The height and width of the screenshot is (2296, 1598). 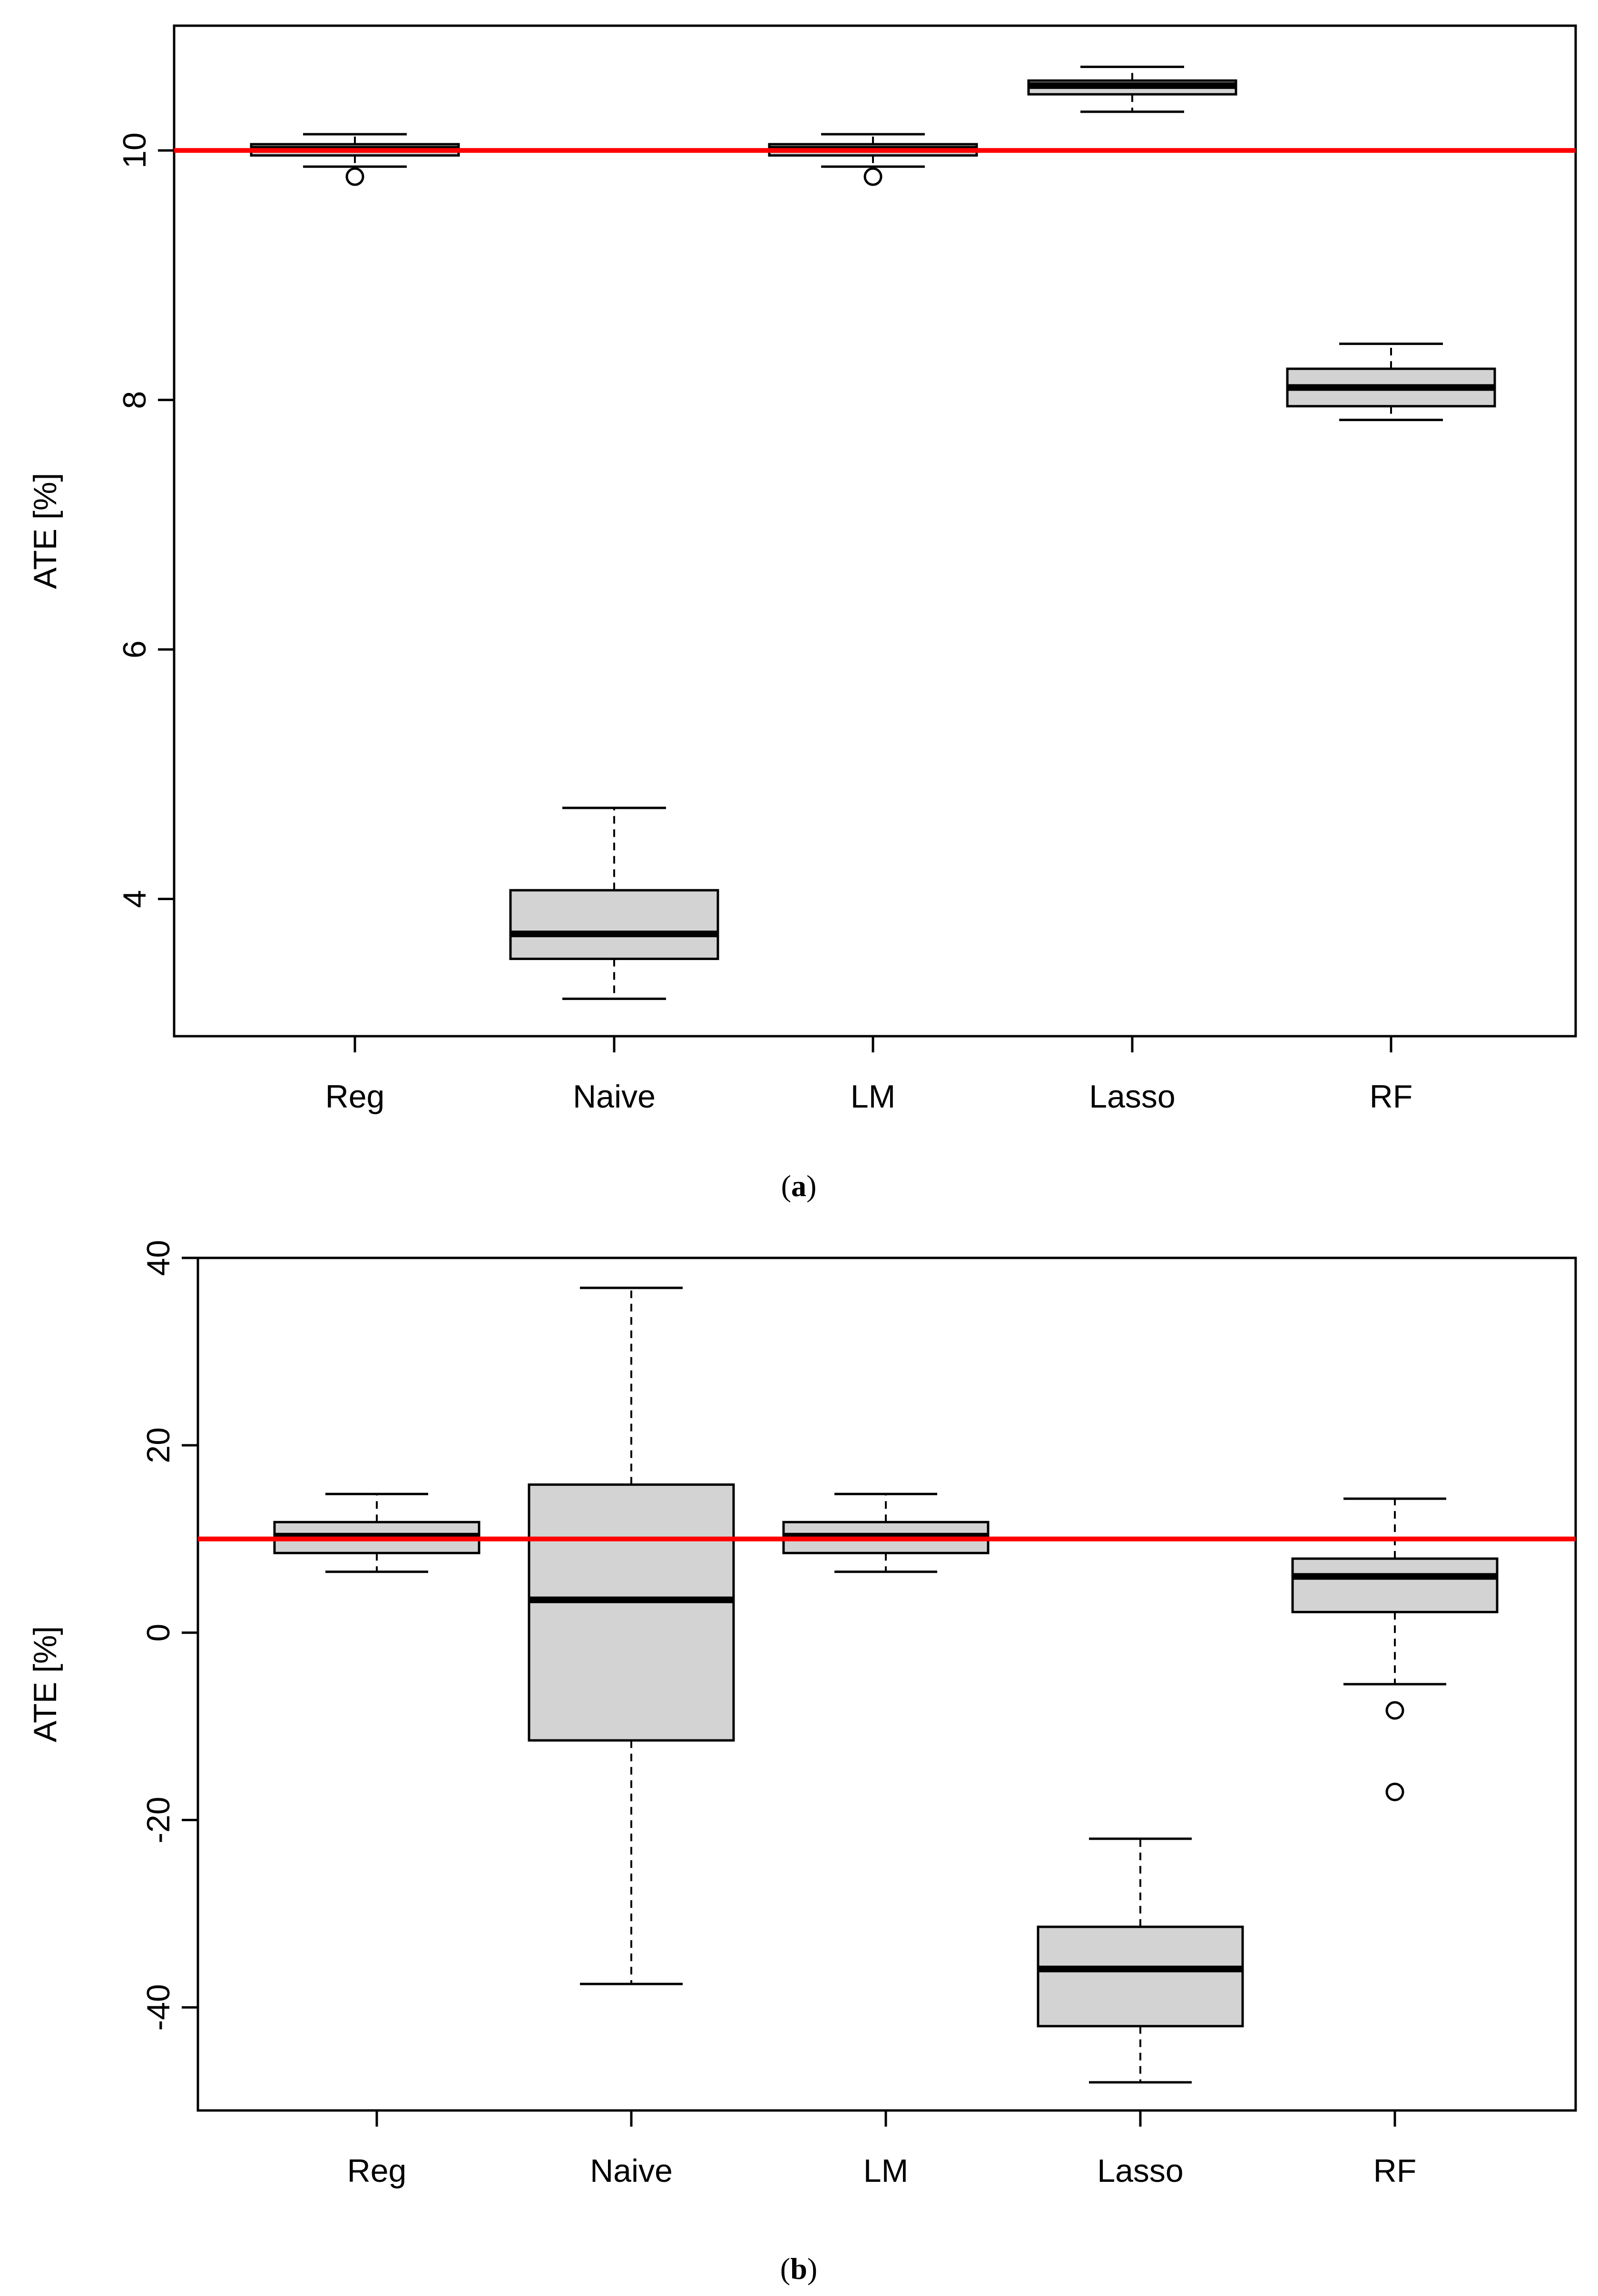 I want to click on caption-a: (a), so click(x=799, y=1186).